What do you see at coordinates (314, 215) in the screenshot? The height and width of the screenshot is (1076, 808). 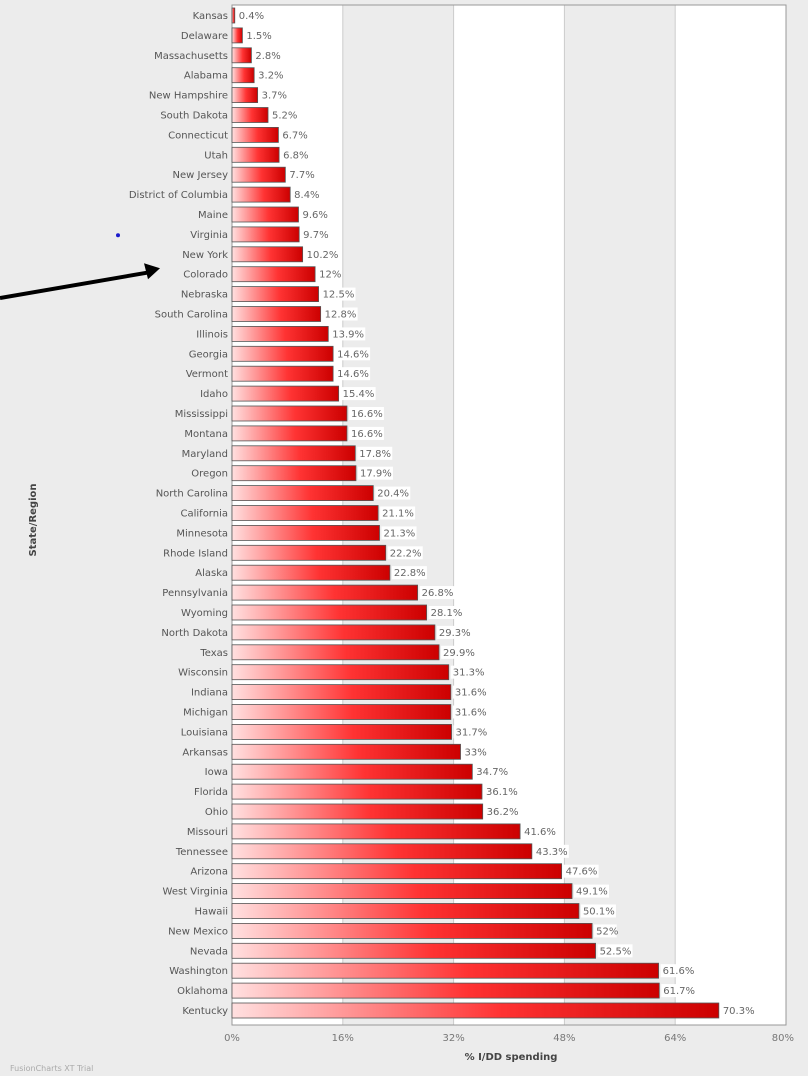 I see `value-label: 9.6%` at bounding box center [314, 215].